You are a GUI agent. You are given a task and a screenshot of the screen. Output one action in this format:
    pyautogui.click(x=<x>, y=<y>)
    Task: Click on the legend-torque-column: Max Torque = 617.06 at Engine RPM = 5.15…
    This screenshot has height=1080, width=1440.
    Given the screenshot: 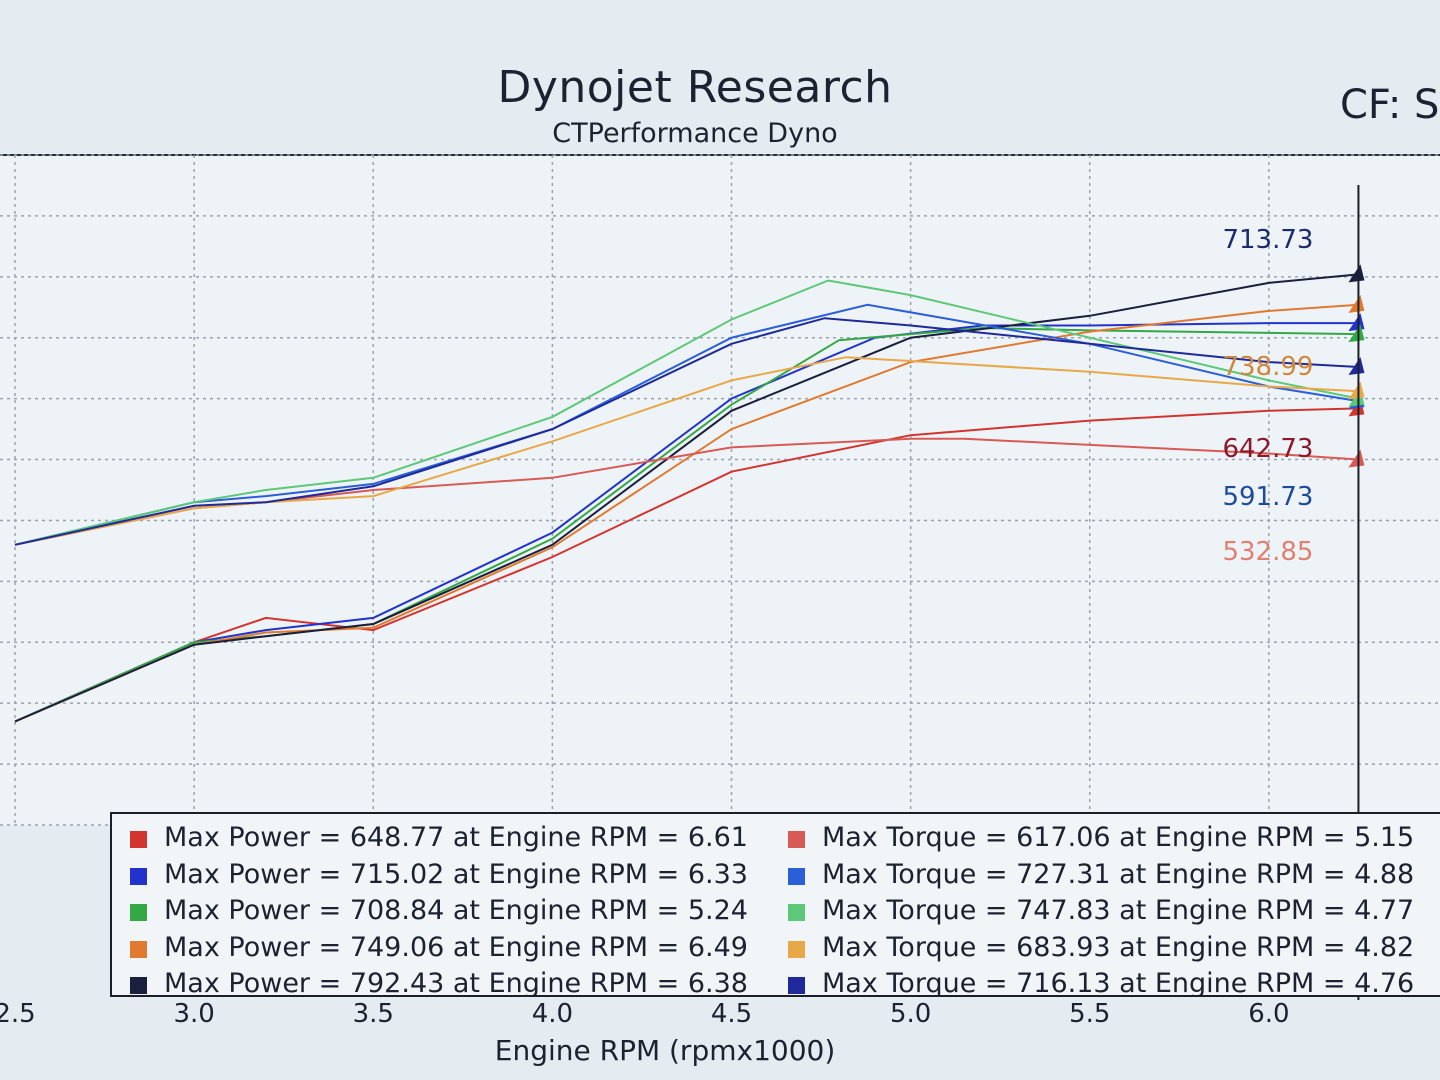 What is the action you would take?
    pyautogui.click(x=1101, y=908)
    